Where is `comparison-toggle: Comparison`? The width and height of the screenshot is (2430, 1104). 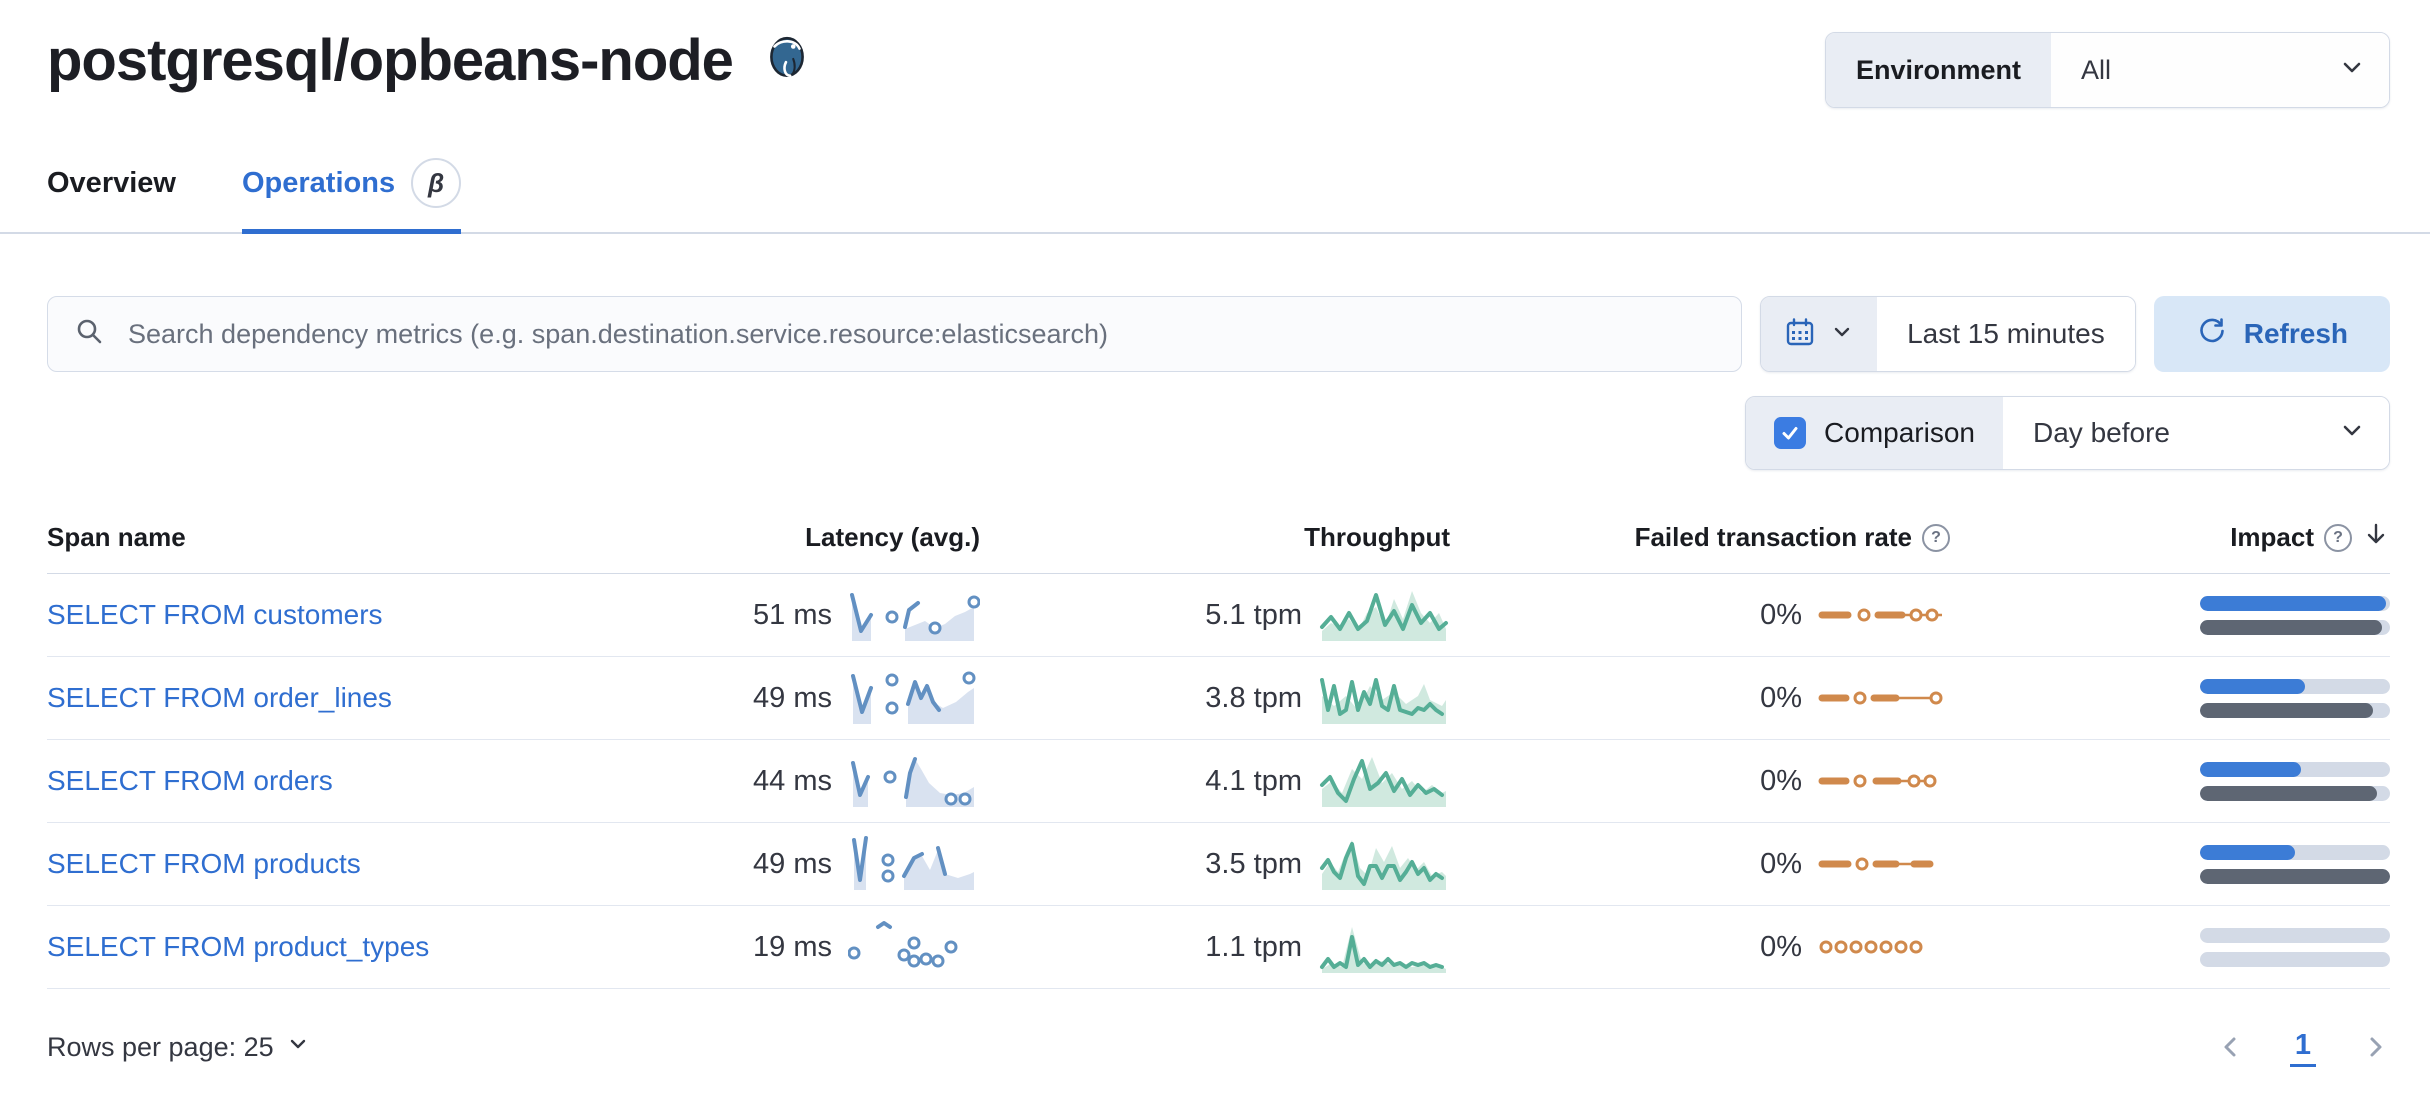 comparison-toggle: Comparison is located at coordinates (1874, 433).